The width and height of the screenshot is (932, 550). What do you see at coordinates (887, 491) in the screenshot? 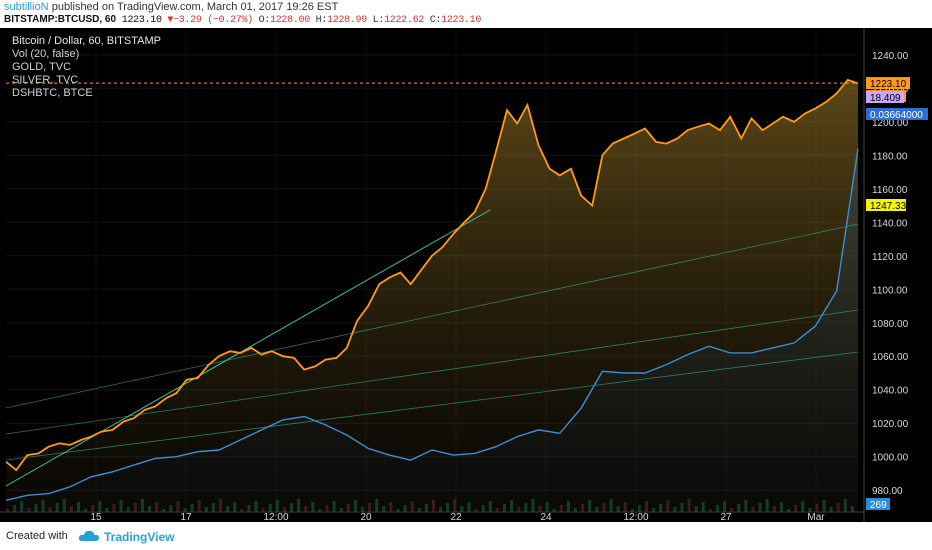
I see `y-tick-label: 980.00` at bounding box center [887, 491].